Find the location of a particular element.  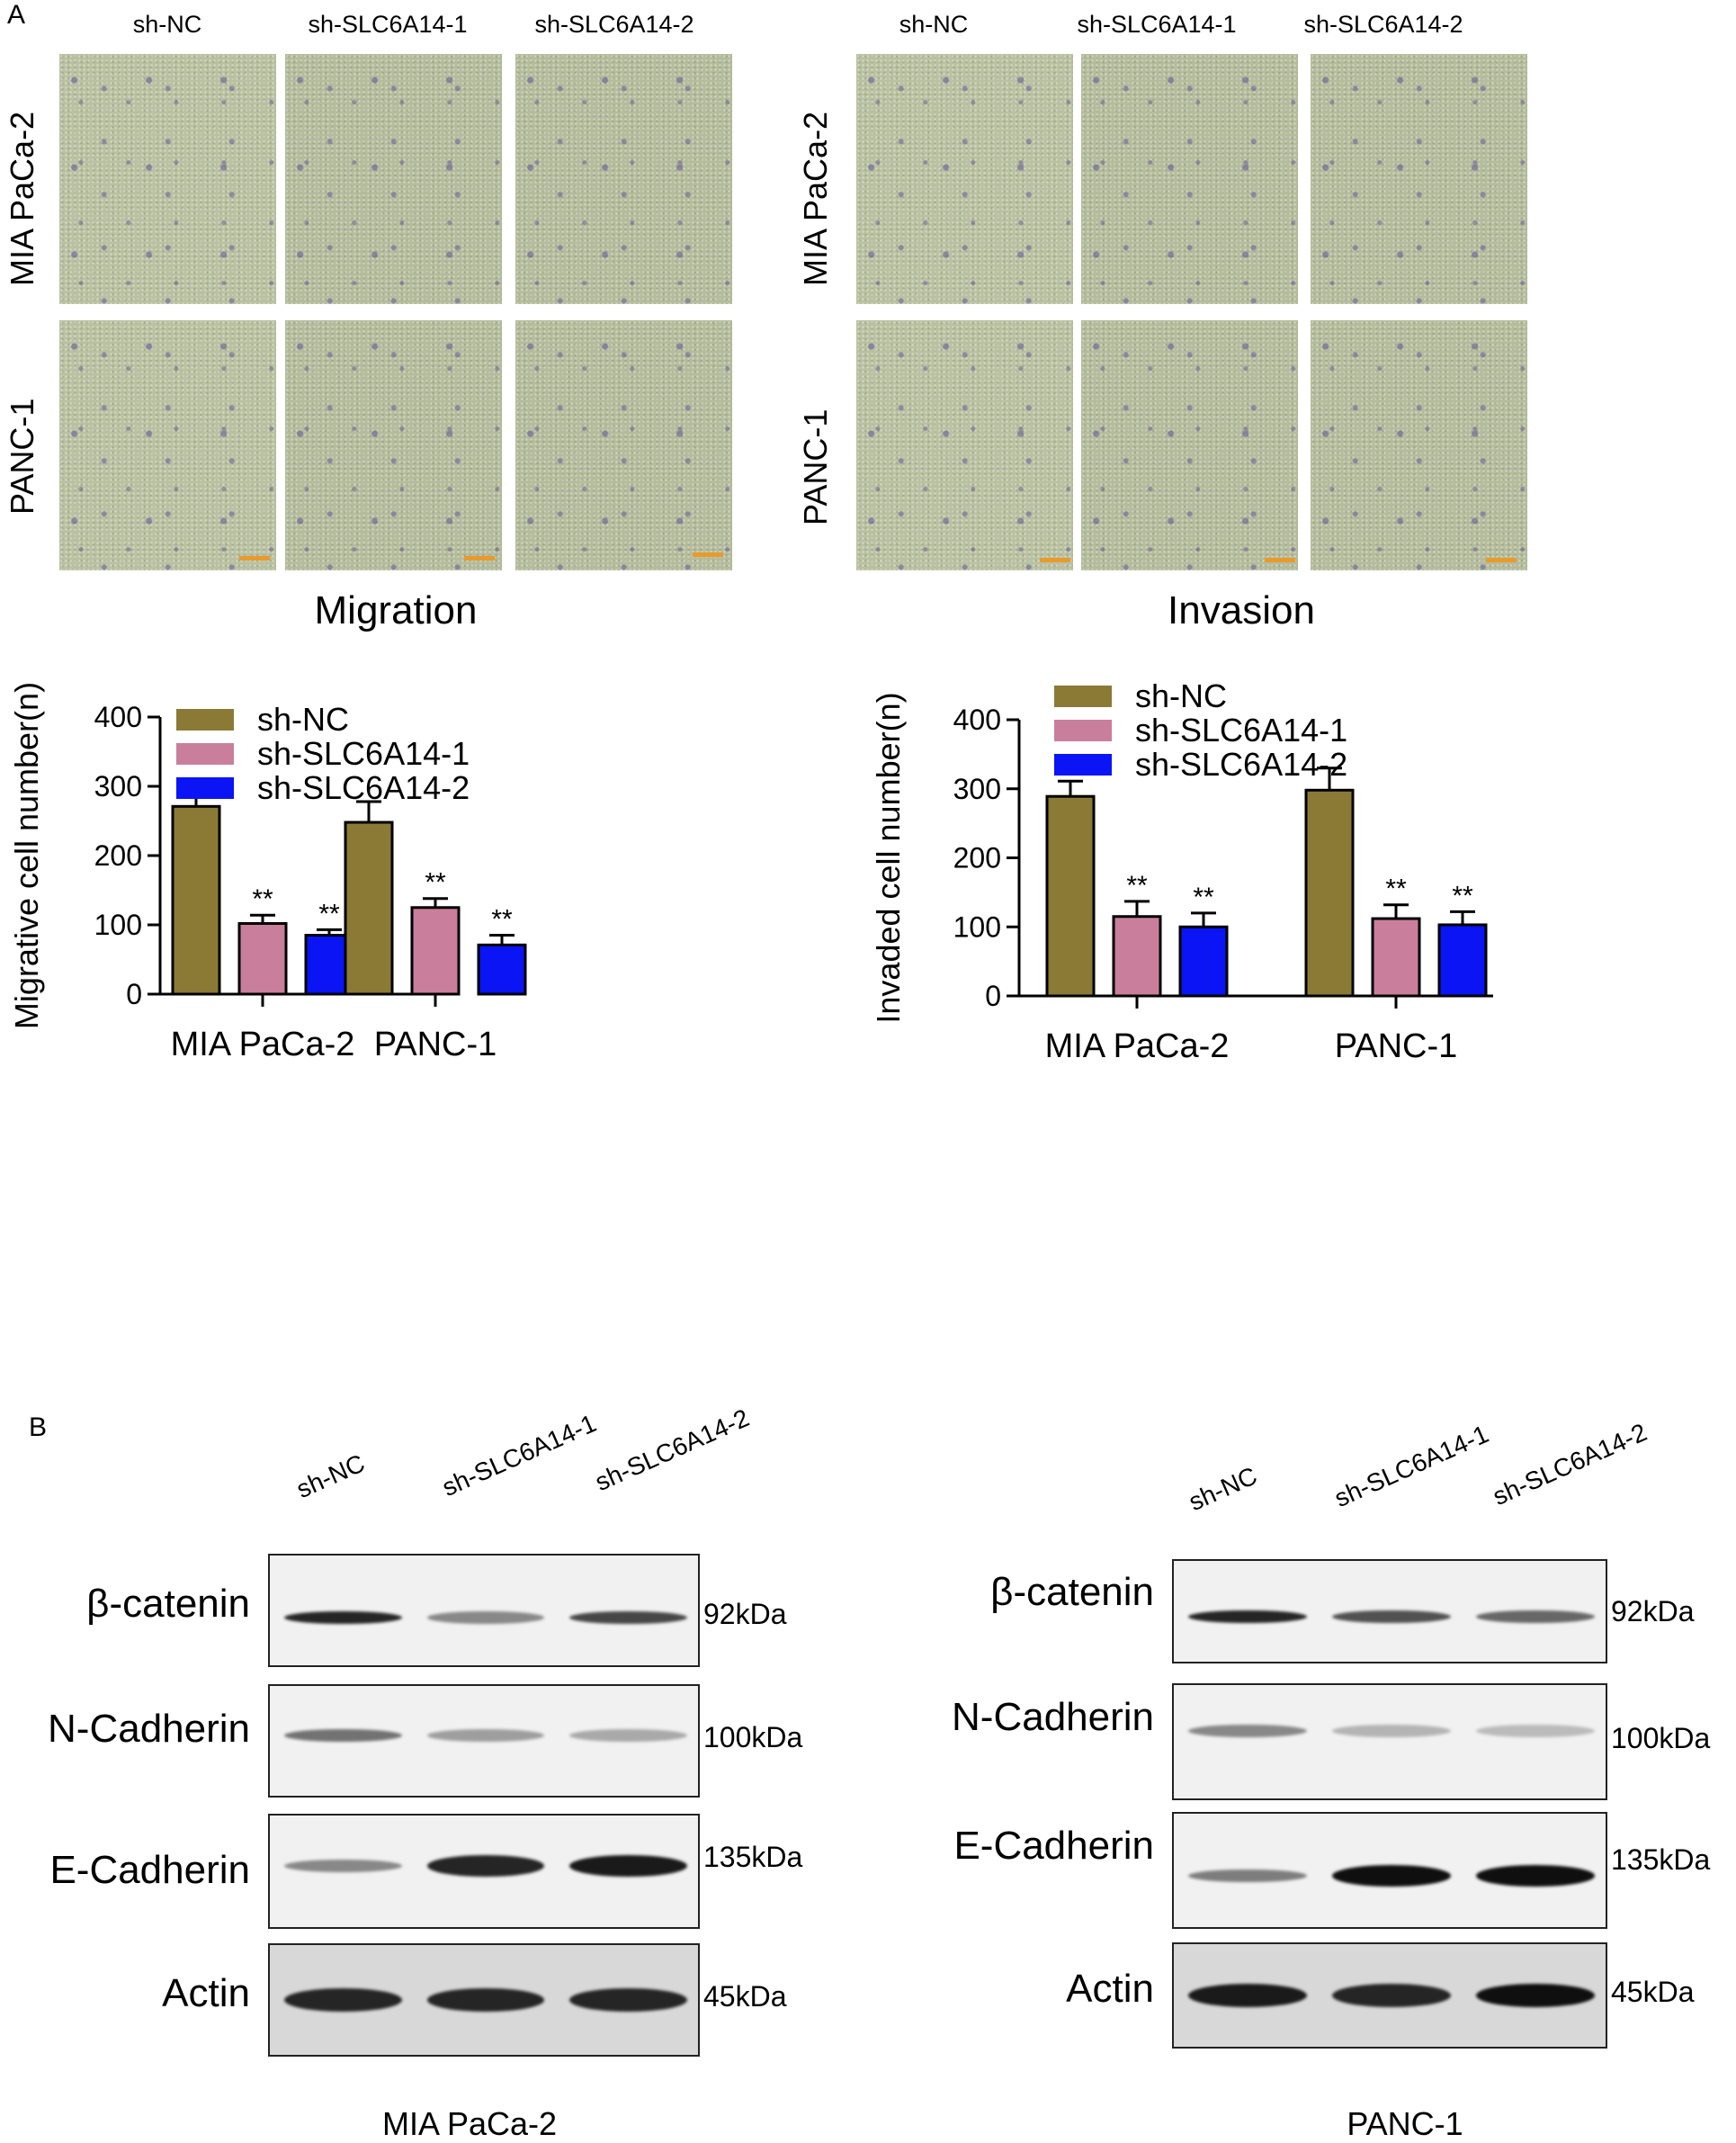

micrograph-invasion-panc-sh1 is located at coordinates (1189, 445).